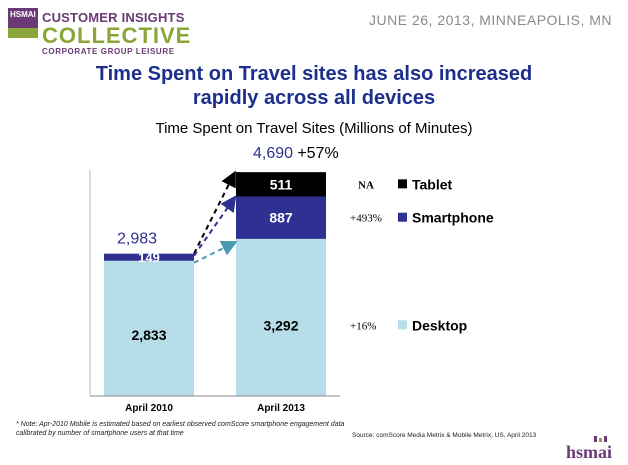  I want to click on logo-mark-icon, so click(23, 23).